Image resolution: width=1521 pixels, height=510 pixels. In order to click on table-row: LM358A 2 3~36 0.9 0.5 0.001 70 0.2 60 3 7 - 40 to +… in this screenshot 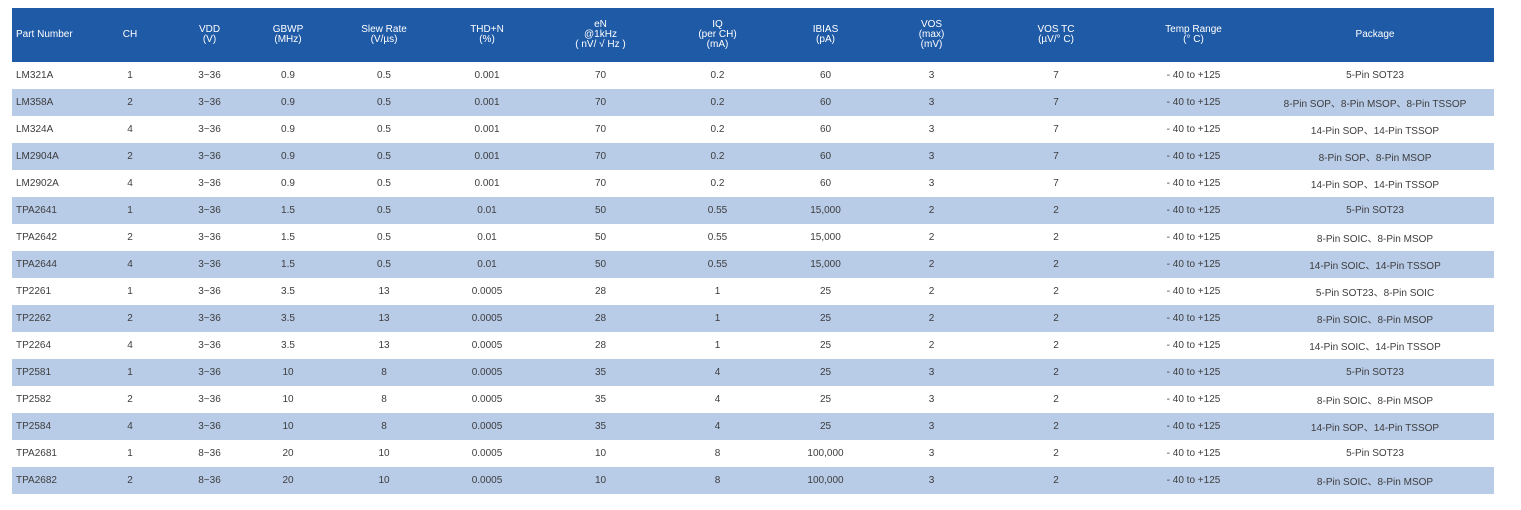, I will do `click(753, 102)`.